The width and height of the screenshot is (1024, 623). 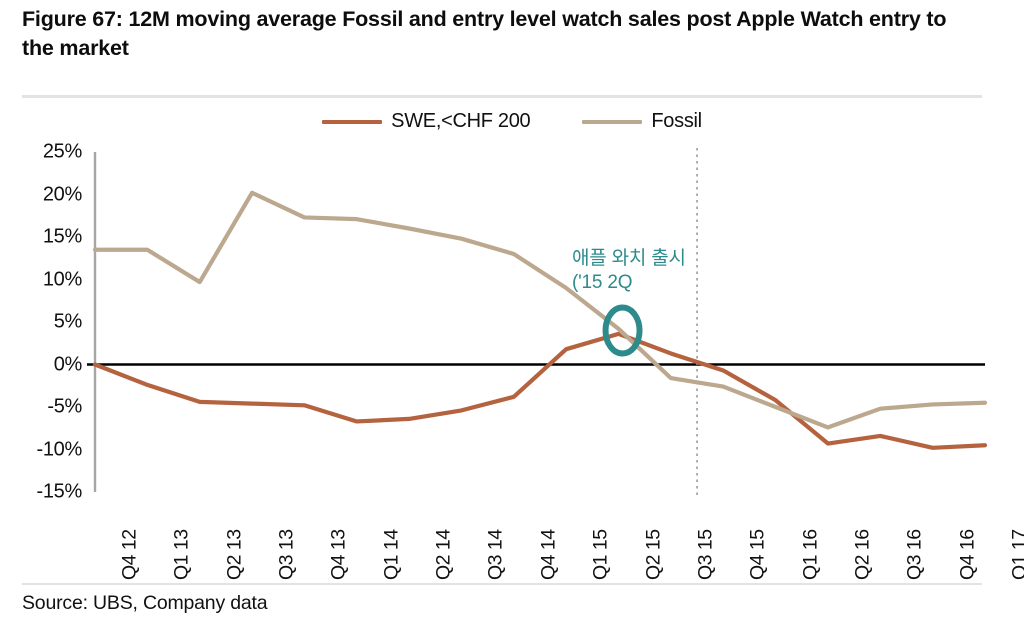 I want to click on legend-swatch-fossil-icon, so click(x=612, y=121).